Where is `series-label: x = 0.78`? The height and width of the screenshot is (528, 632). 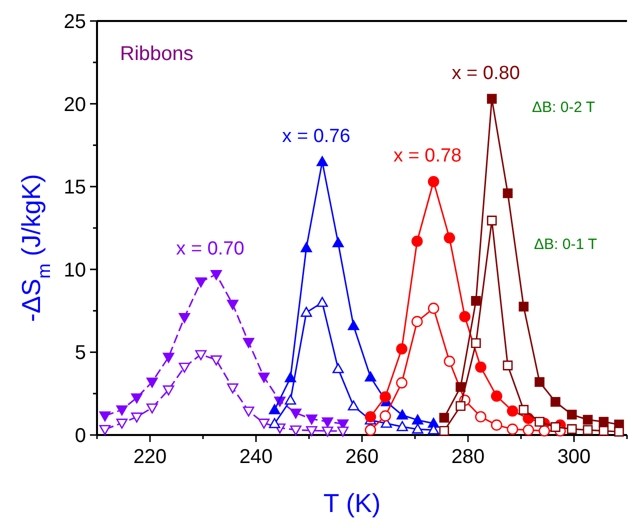 series-label: x = 0.78 is located at coordinates (427, 156).